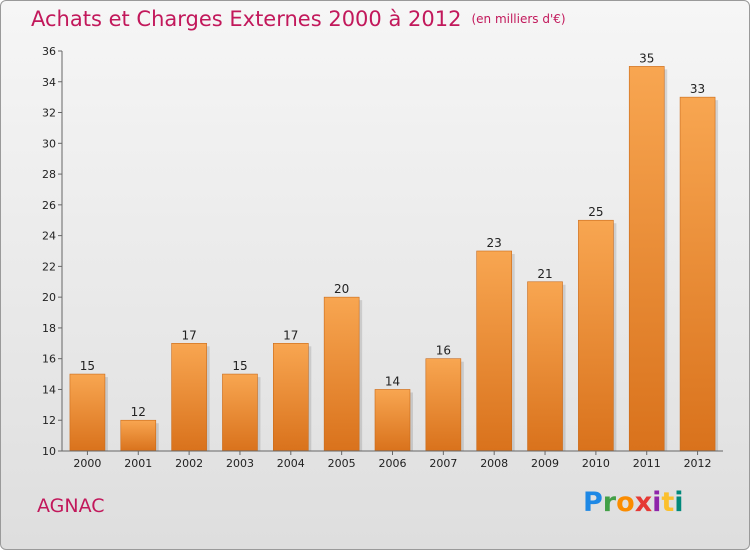  What do you see at coordinates (138, 412) in the screenshot?
I see `bar-value-label: 12` at bounding box center [138, 412].